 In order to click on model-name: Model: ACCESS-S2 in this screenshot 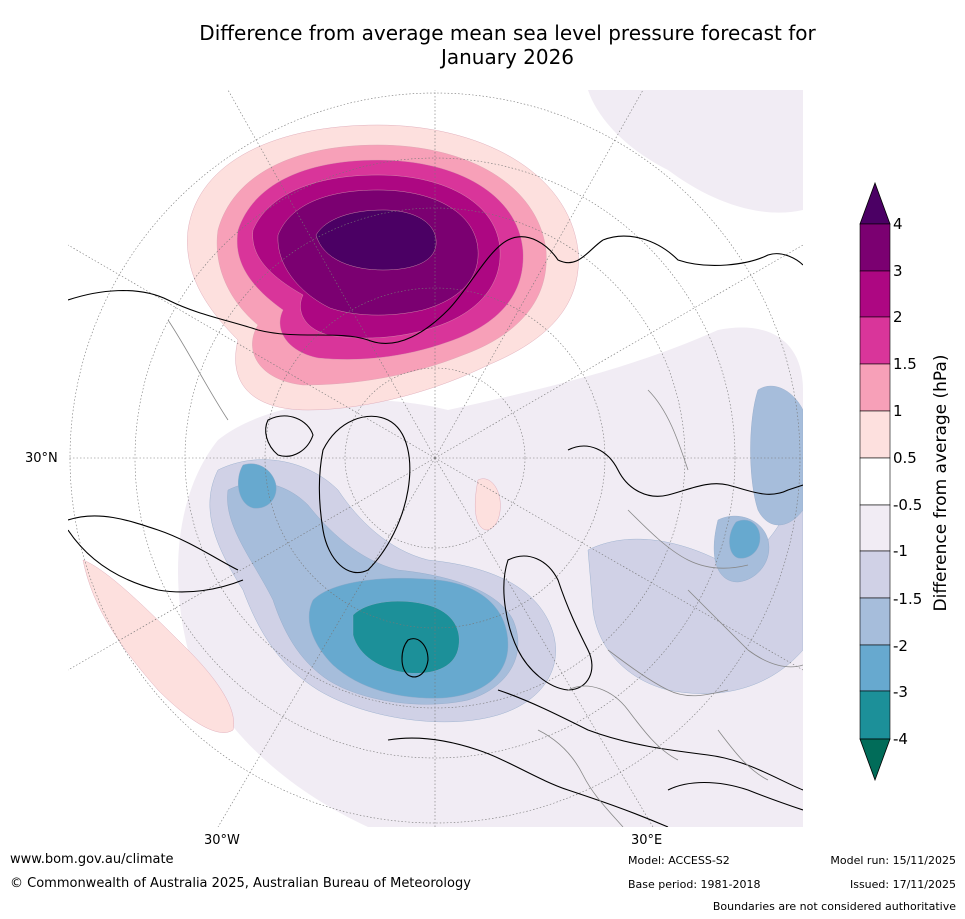, I will do `click(679, 860)`.